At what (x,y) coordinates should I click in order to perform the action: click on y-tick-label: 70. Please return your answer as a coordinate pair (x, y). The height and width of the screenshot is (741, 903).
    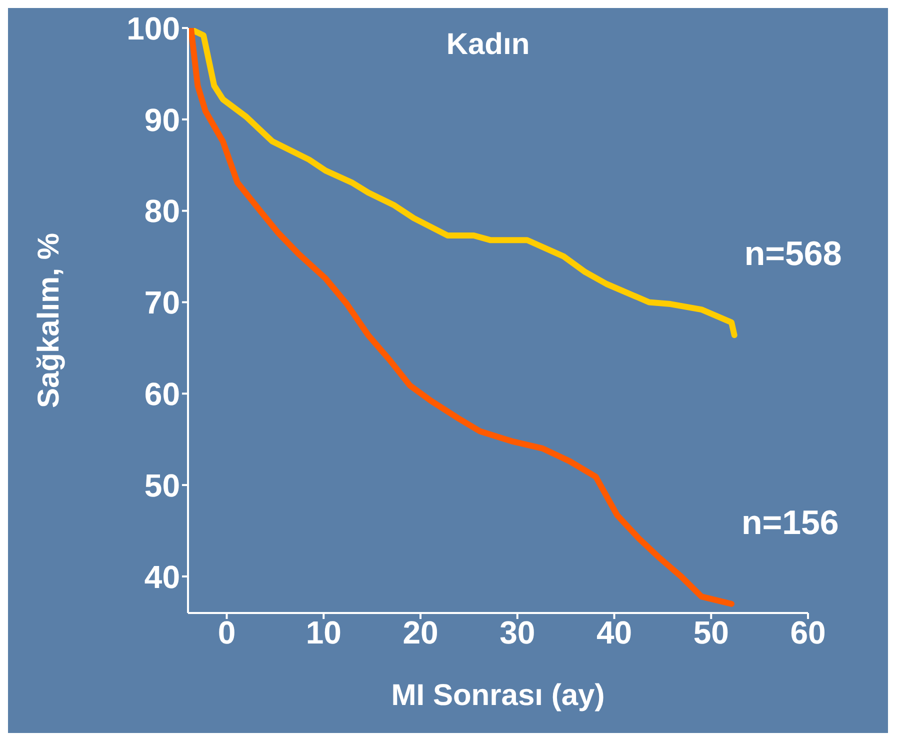
    Looking at the image, I should click on (162, 302).